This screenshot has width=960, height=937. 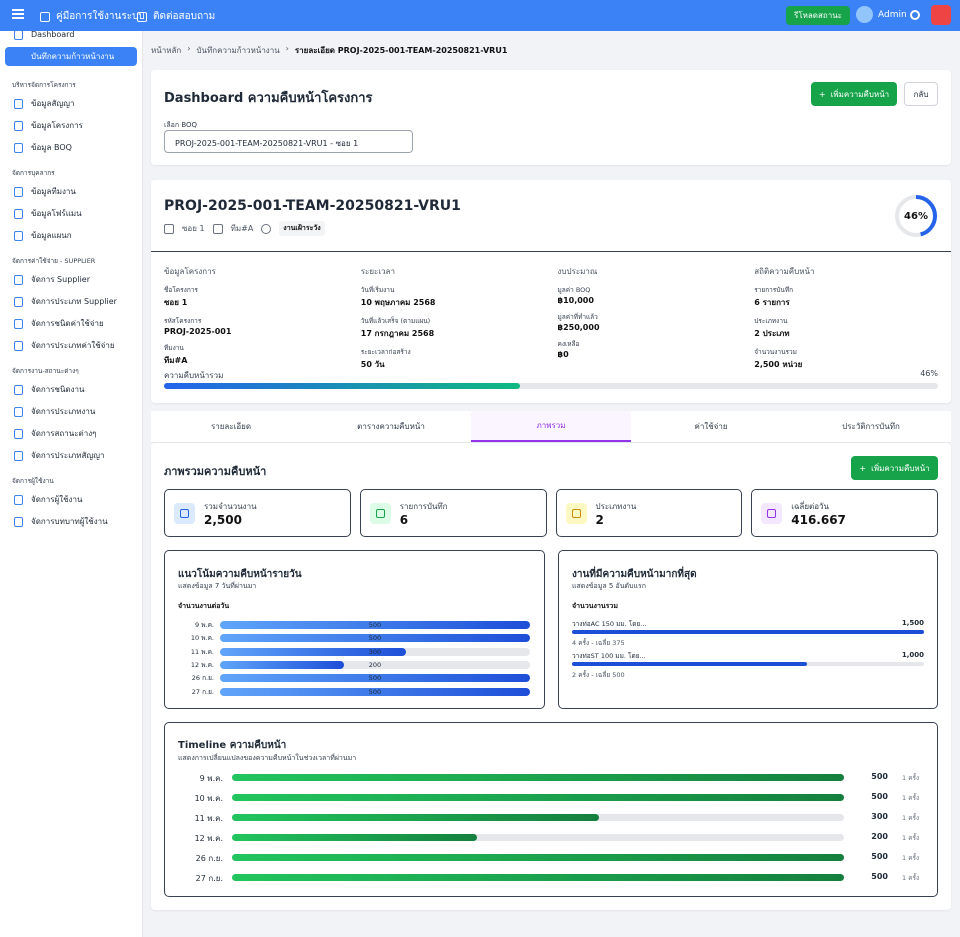 What do you see at coordinates (209, 858) in the screenshot?
I see `timeline-category: 26 ก.ย.` at bounding box center [209, 858].